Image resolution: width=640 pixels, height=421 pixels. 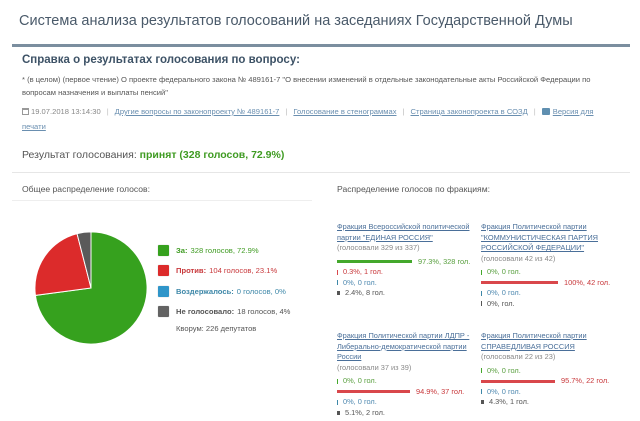 I want to click on absent-swatch, so click(x=163, y=312).